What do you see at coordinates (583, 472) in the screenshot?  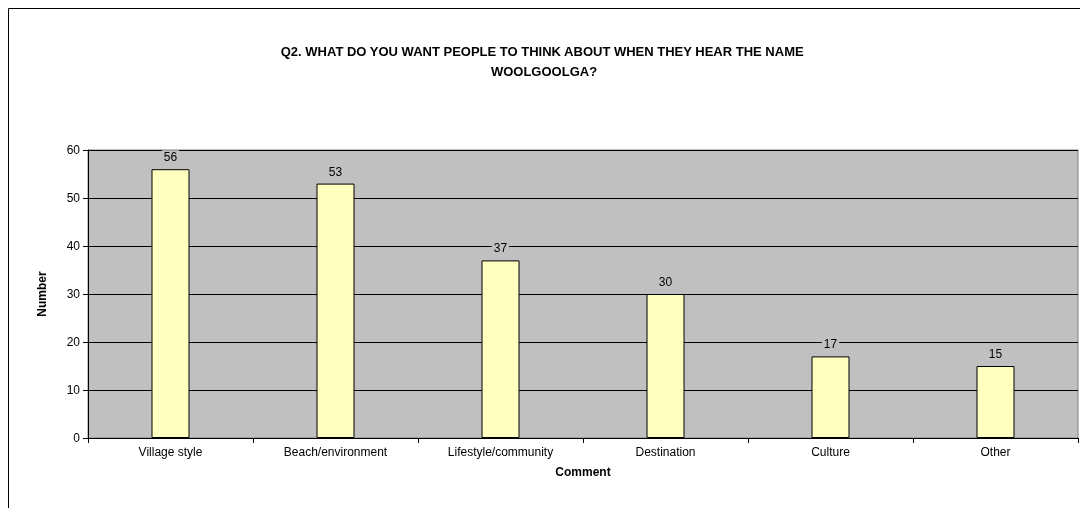 I see `x-axis-title: Comment` at bounding box center [583, 472].